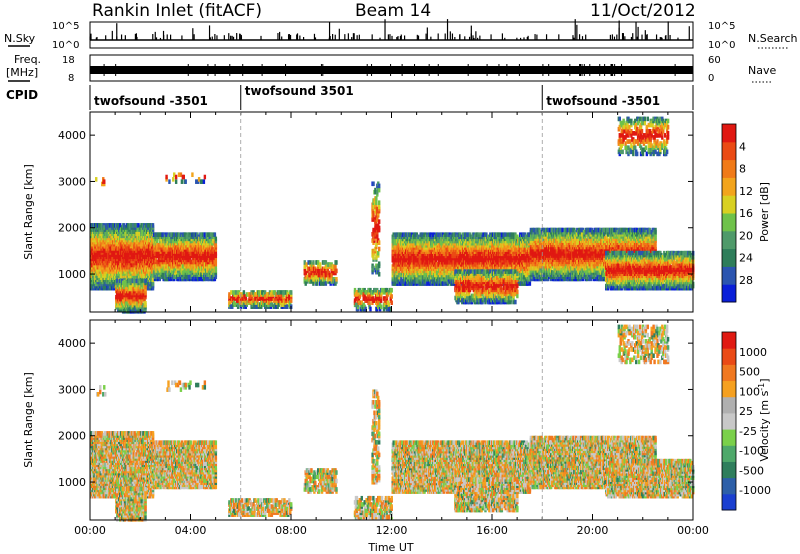 Image resolution: width=800 pixels, height=554 pixels. What do you see at coordinates (68, 60) in the screenshot?
I see `freq-left-tick-top: 18` at bounding box center [68, 60].